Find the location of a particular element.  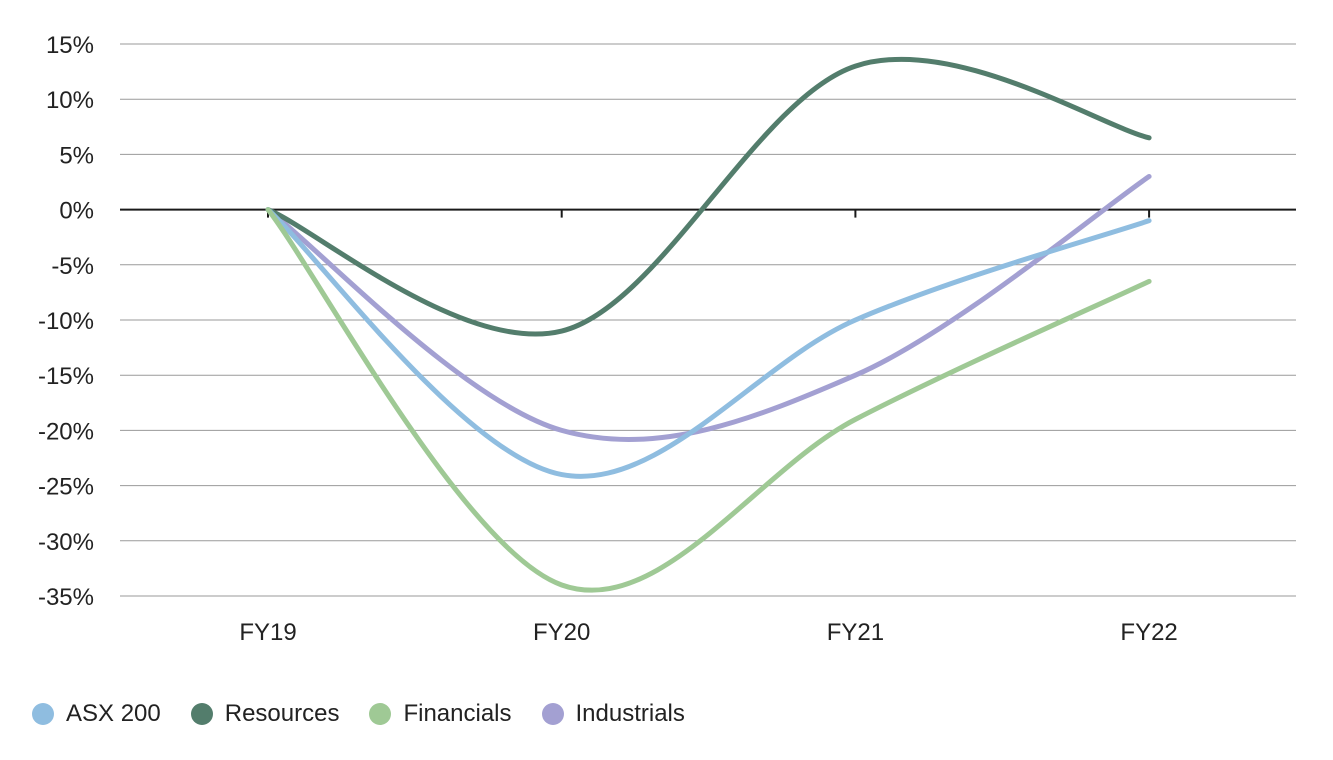

legend-label: ASX 200 is located at coordinates (113, 713).